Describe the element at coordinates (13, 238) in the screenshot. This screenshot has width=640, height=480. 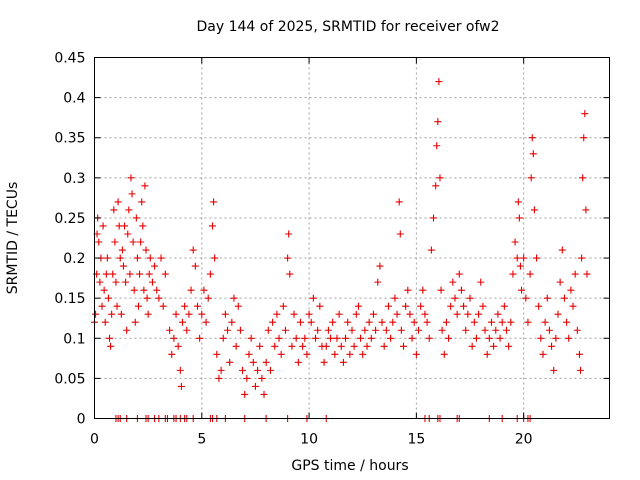
I see `y-axis-label: SRMTID / TECUs` at that location.